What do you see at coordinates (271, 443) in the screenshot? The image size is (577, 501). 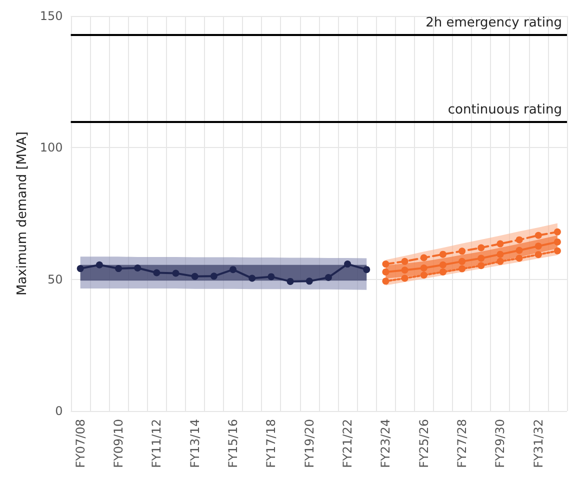 I see `x-tick-label: FY17/18` at bounding box center [271, 443].